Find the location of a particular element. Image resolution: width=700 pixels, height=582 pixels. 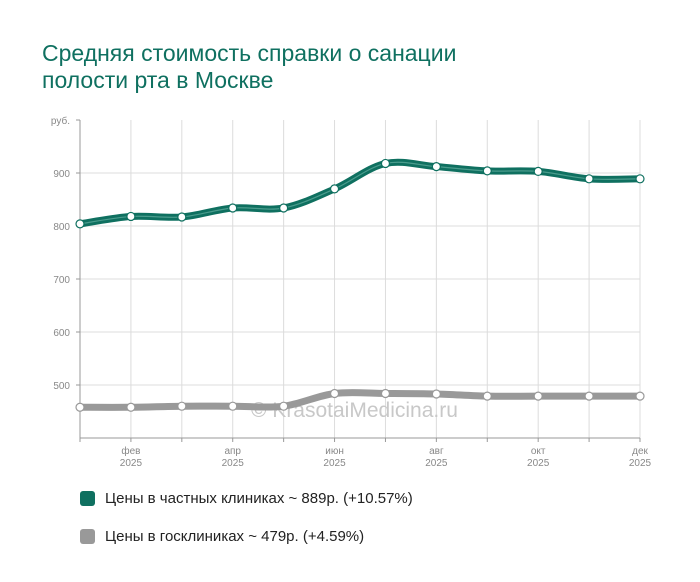

y-axis-unit-label: руб. is located at coordinates (60, 121).